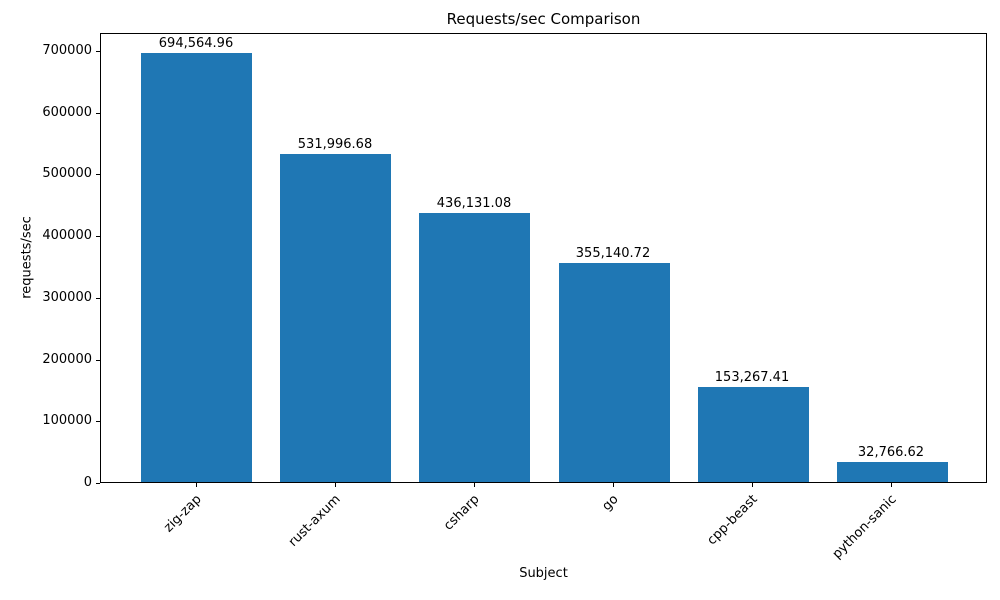 This screenshot has width=1000, height=600. I want to click on y-axis-label: requests/sec, so click(27, 257).